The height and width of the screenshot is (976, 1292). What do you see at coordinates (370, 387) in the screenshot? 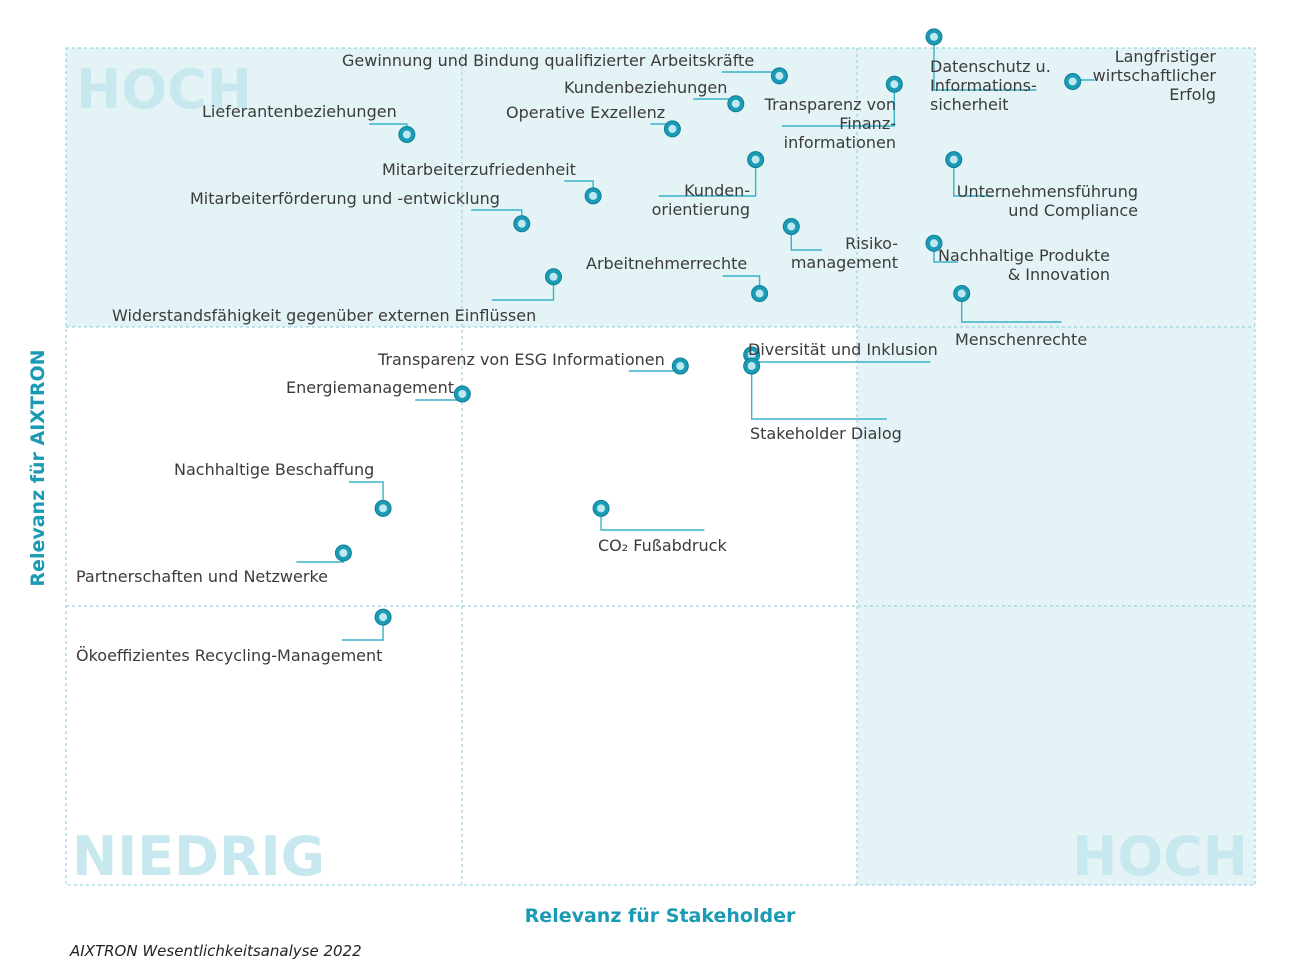
I see `data-point-label: Energiemanagement` at bounding box center [370, 387].